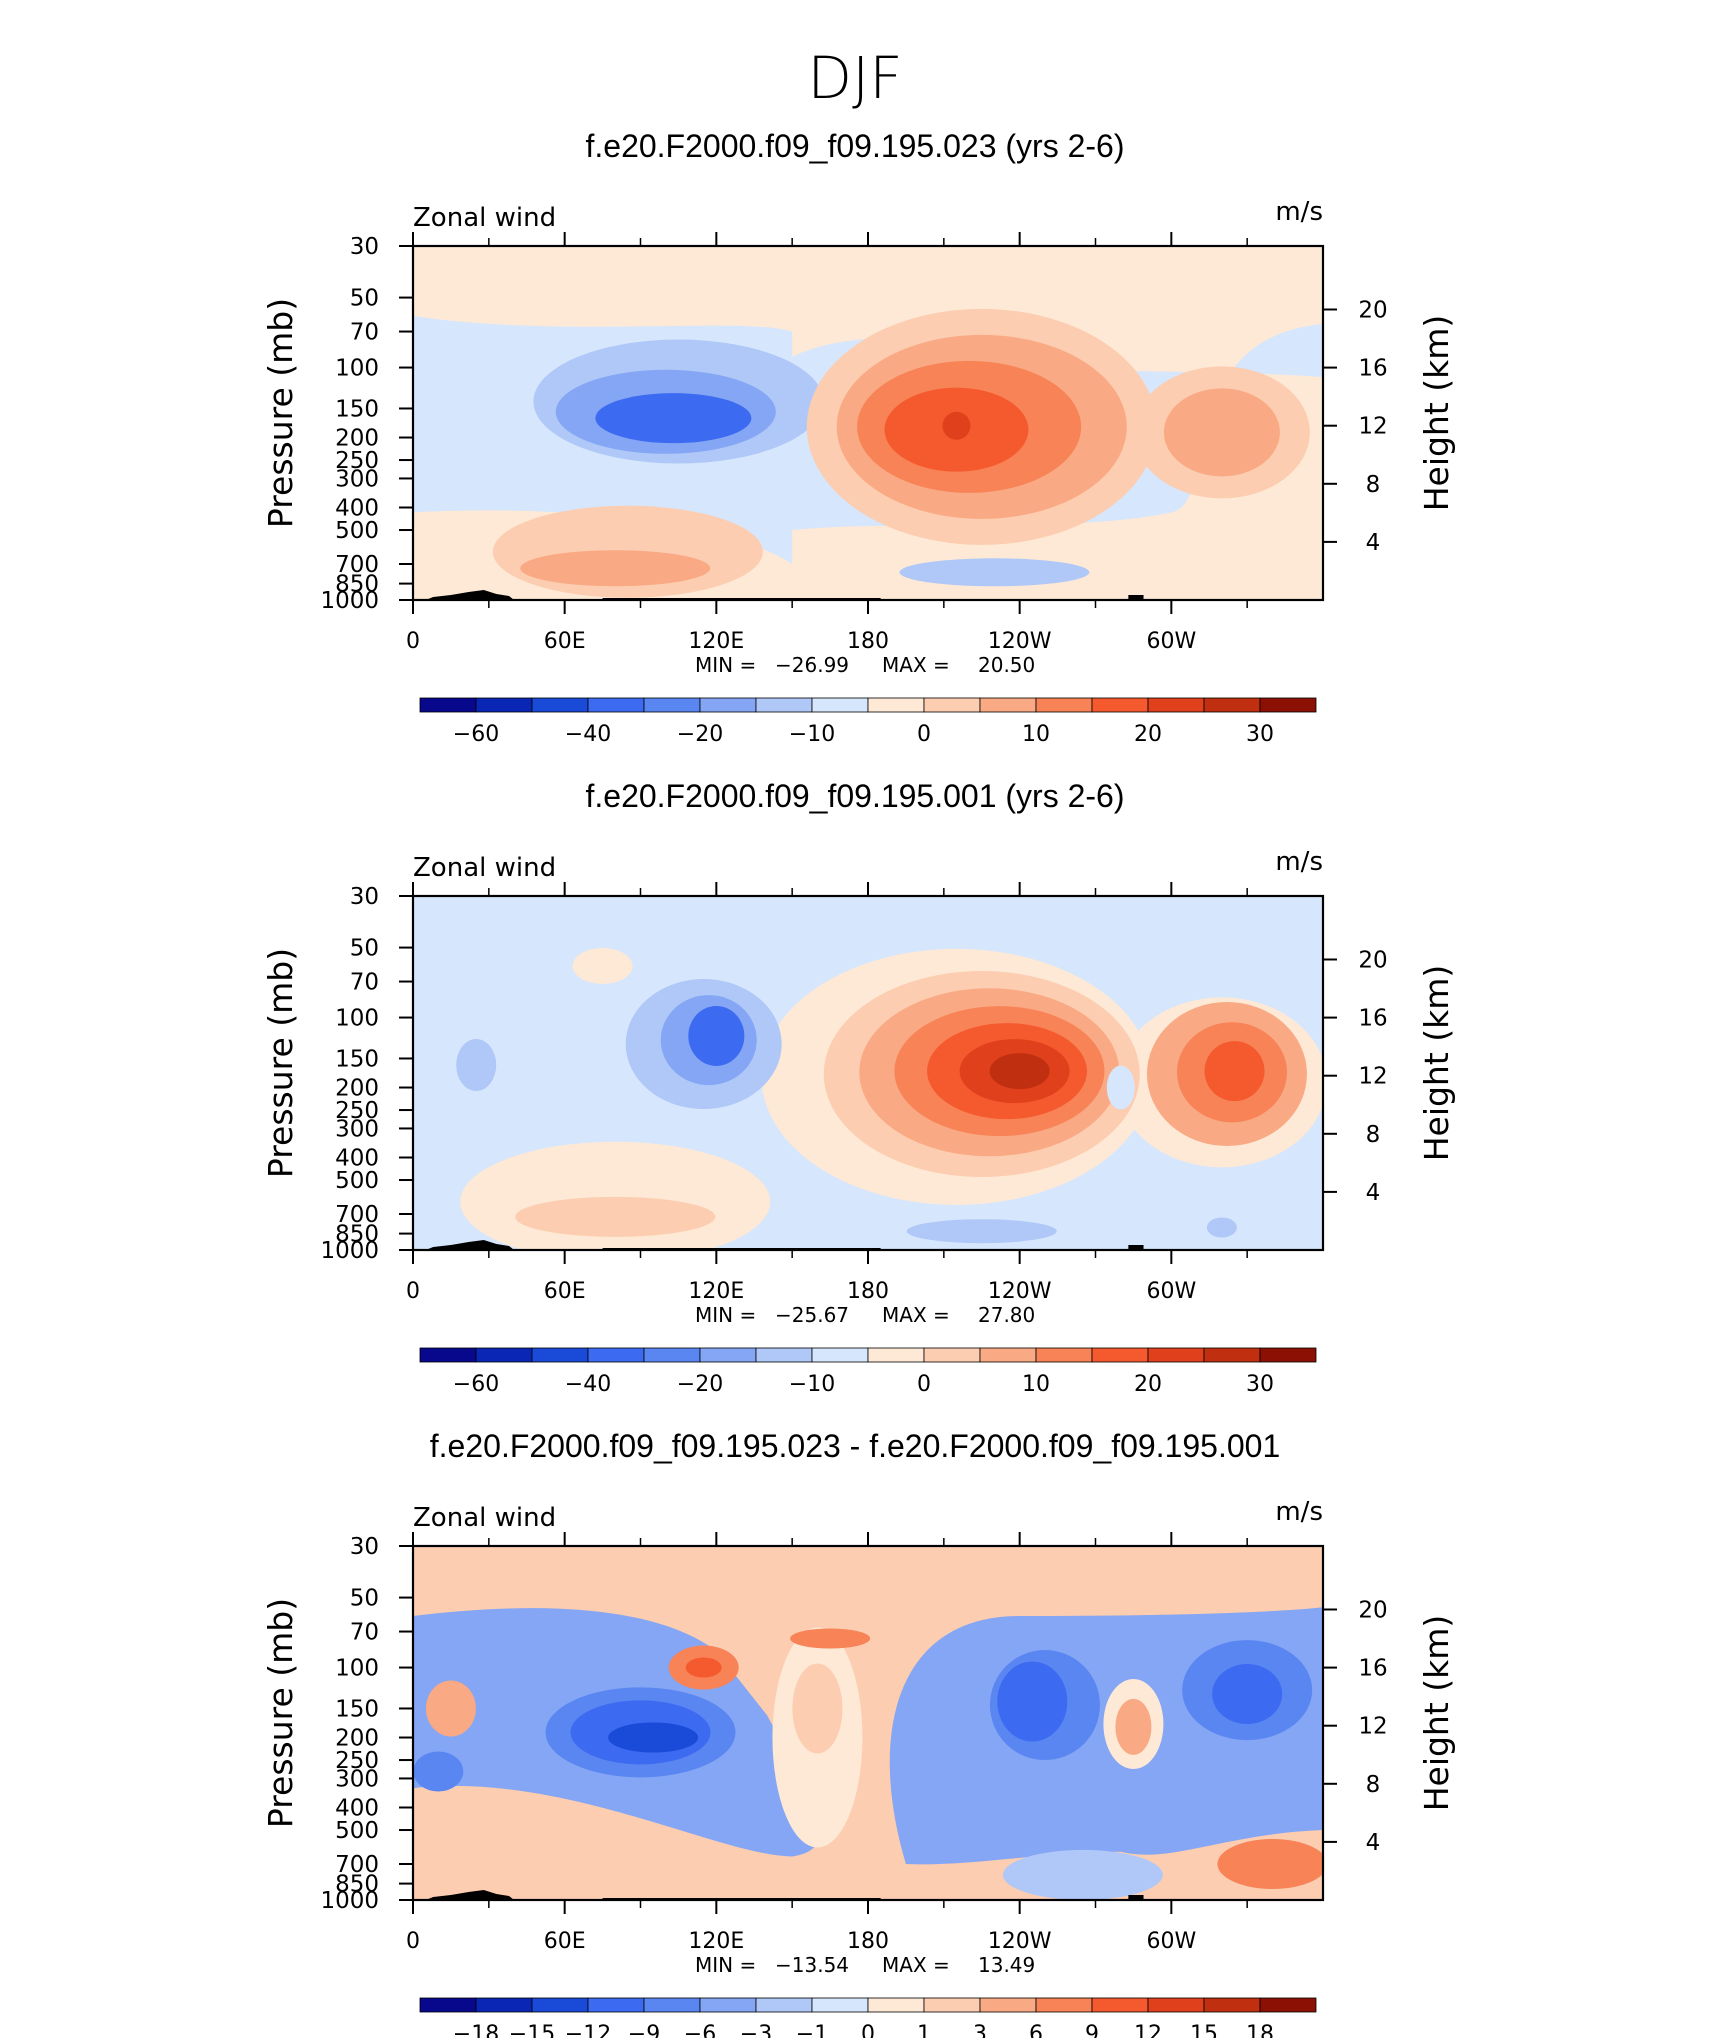 This screenshot has width=1710, height=2038. What do you see at coordinates (868, 1372) in the screenshot?
I see `colorbar: −60 −40 −20 −10 0 10 20 30` at bounding box center [868, 1372].